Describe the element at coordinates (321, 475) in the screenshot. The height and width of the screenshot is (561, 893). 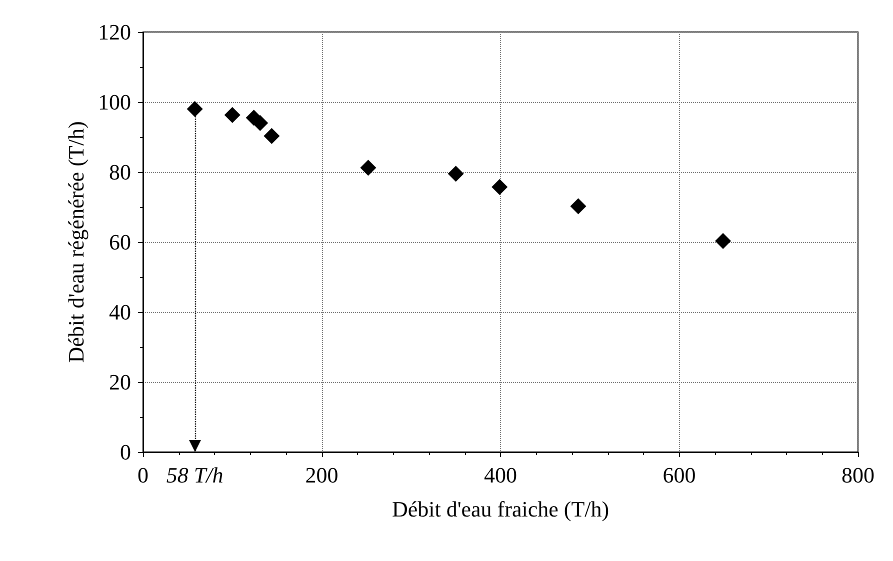
I see `x-tick-label: 200` at that location.